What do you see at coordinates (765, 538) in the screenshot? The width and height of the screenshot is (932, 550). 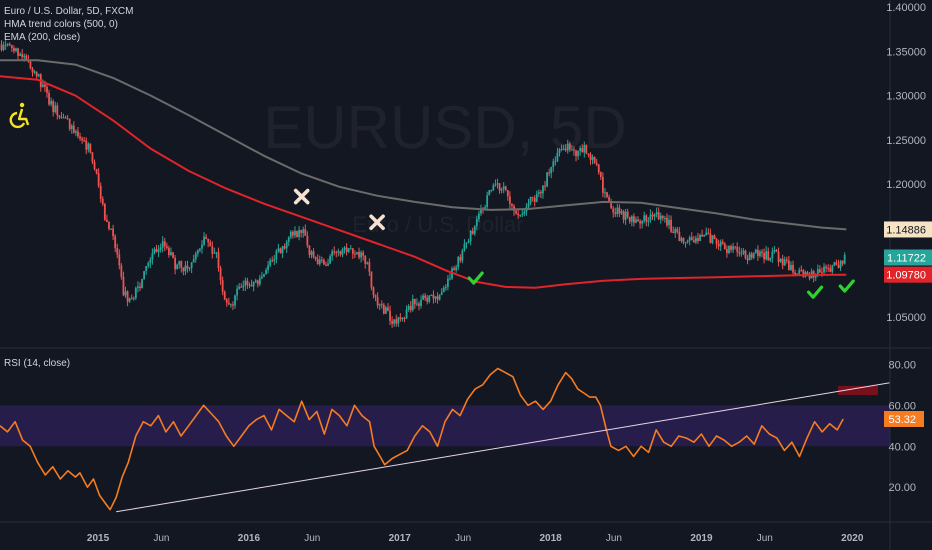 I see `time-tick-label: Jun` at bounding box center [765, 538].